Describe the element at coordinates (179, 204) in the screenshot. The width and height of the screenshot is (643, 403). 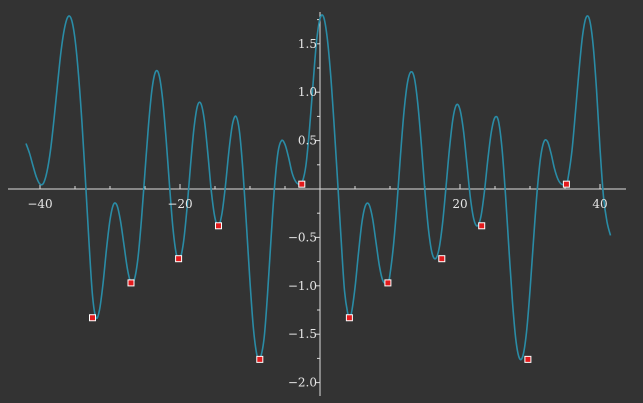
I see `x-tick-label: −20` at that location.